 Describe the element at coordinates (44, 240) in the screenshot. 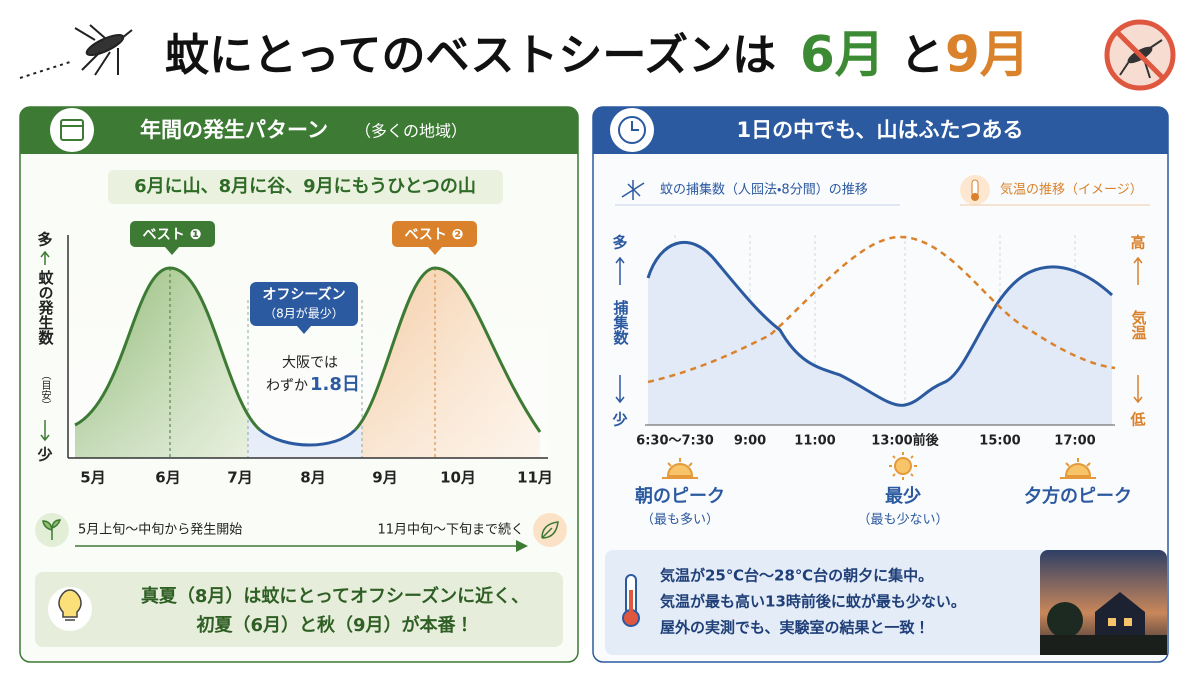

I see `y-axis-top: 多` at that location.